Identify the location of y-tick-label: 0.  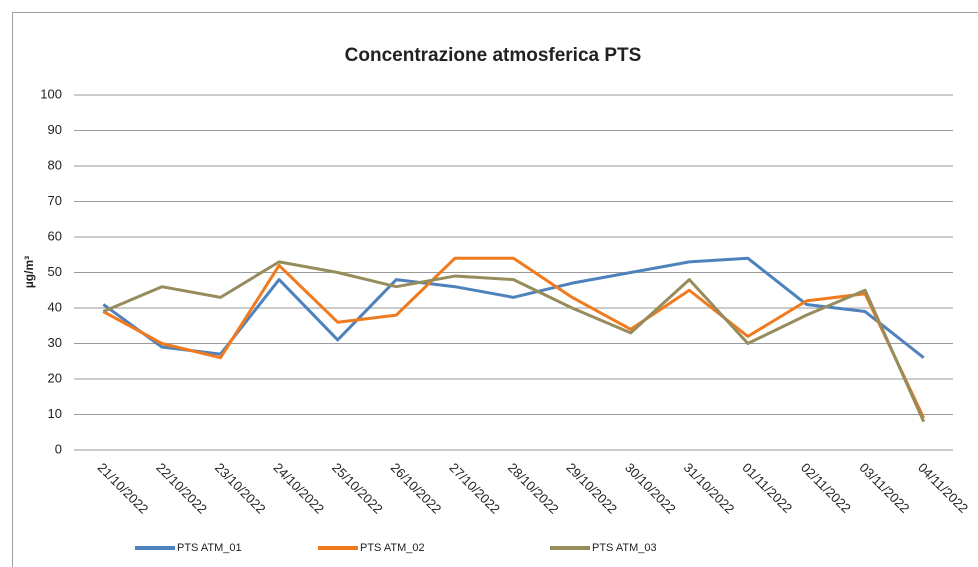
(58, 448).